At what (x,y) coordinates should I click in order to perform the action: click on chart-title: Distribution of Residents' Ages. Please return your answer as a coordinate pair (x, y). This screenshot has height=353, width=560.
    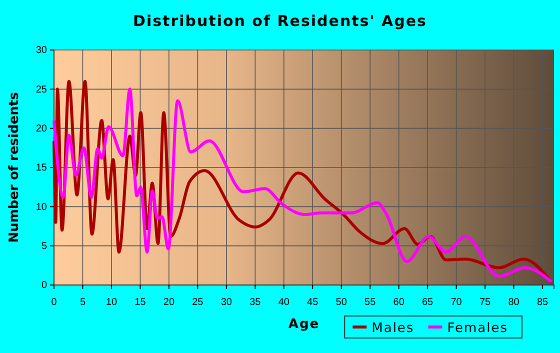
    Looking at the image, I should click on (280, 21).